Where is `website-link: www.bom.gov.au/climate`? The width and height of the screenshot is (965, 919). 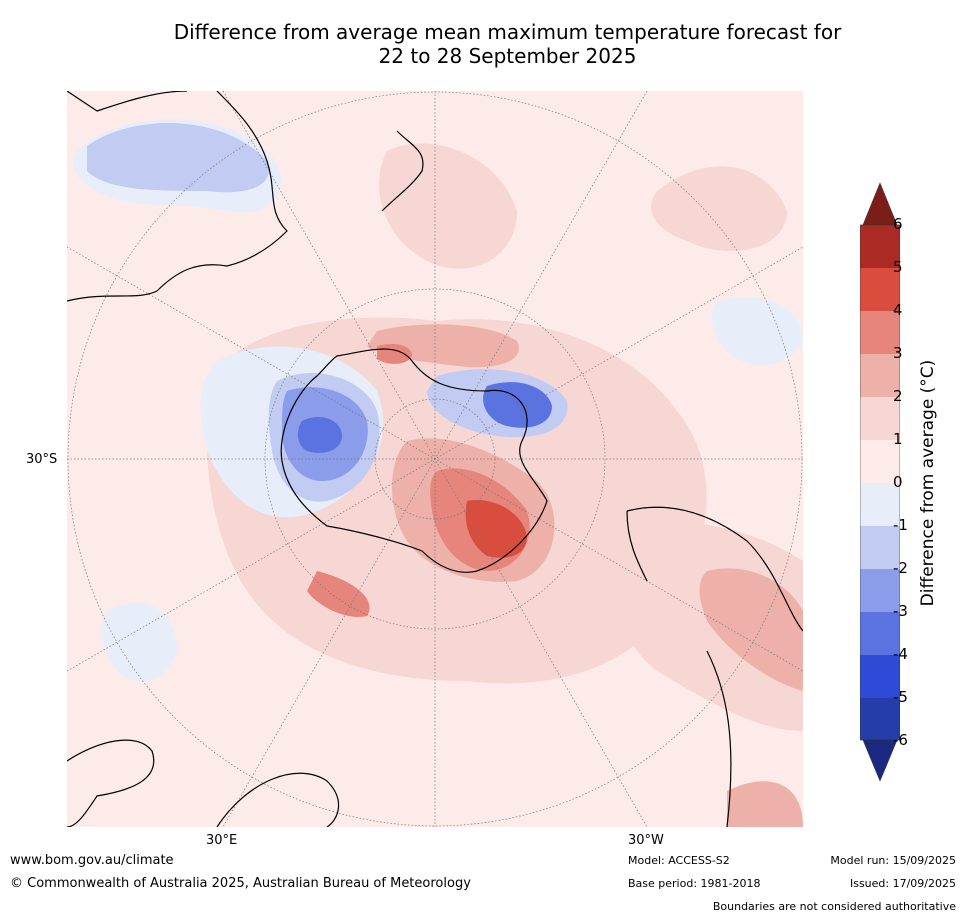
website-link: www.bom.gov.au/climate is located at coordinates (92, 860).